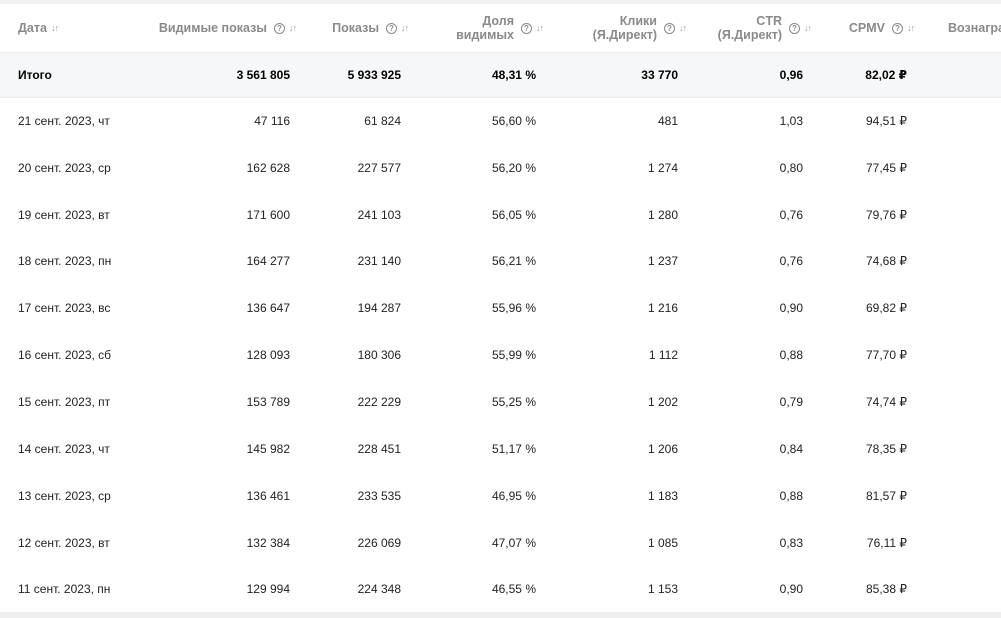 This screenshot has width=1001, height=618. What do you see at coordinates (886, 75) in the screenshot?
I see `total-cpmv: 82,02 ₽` at bounding box center [886, 75].